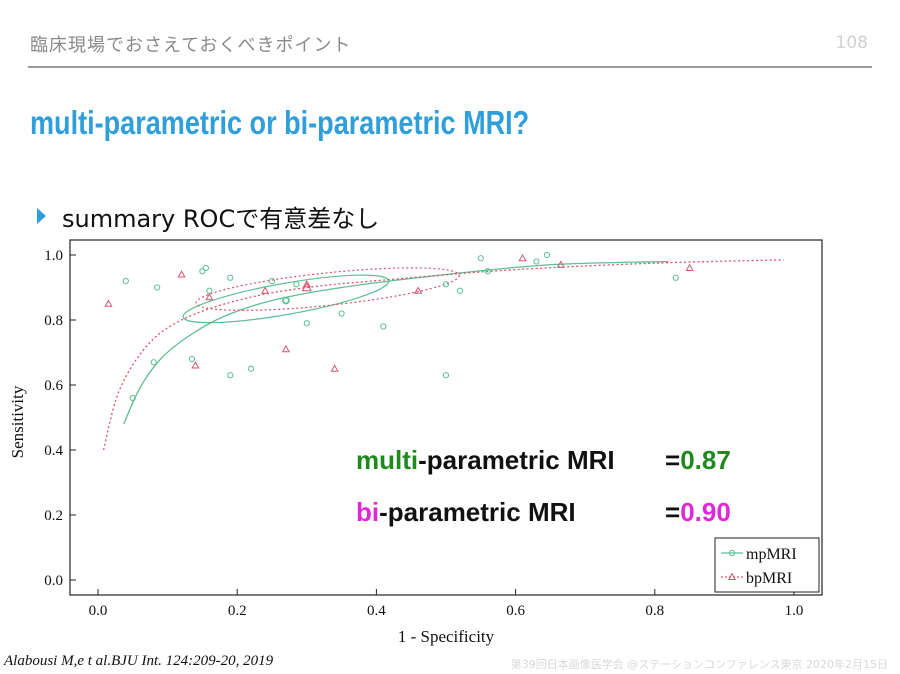 This screenshot has width=900, height=674. What do you see at coordinates (699, 664) in the screenshot?
I see `footer: 第39回日本画像医学会 @ステーションコンファレンス東京 2020年2月15日` at bounding box center [699, 664].